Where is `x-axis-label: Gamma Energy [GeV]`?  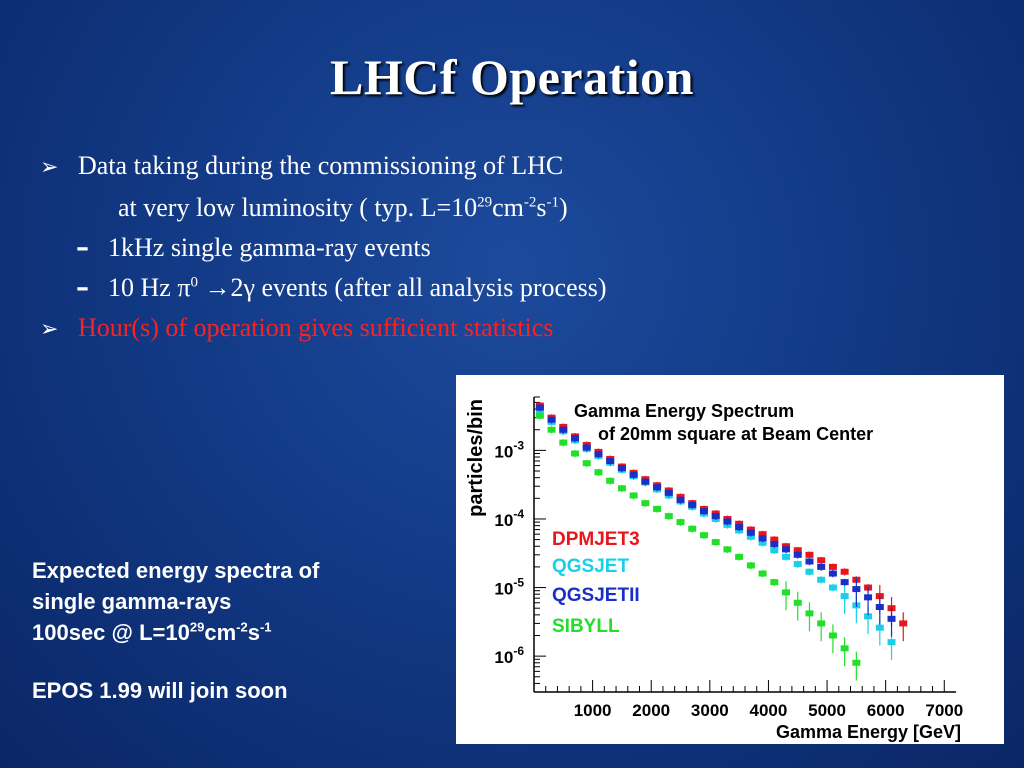 x-axis-label: Gamma Energy [GeV] is located at coordinates (868, 732).